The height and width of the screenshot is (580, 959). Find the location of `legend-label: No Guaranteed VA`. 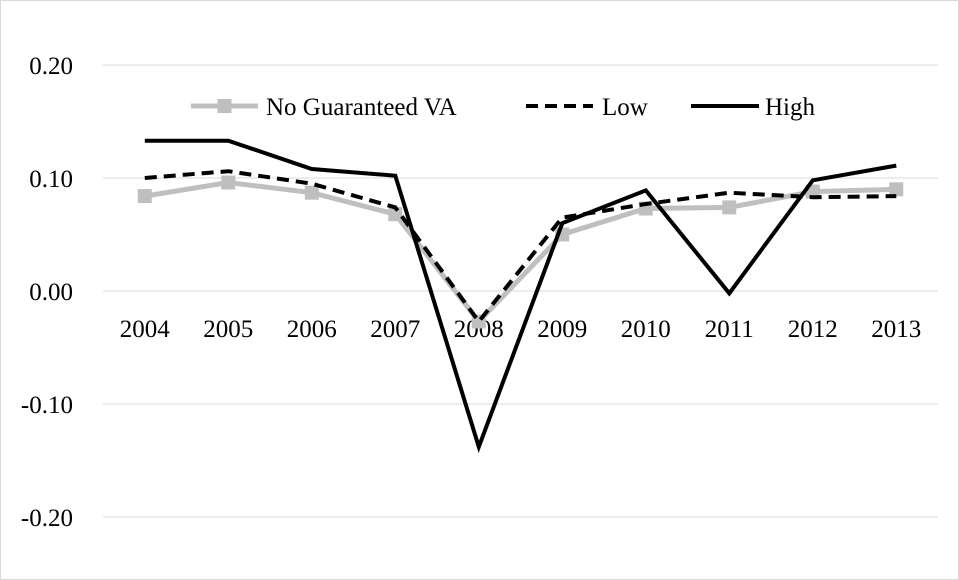

legend-label: No Guaranteed VA is located at coordinates (361, 107).